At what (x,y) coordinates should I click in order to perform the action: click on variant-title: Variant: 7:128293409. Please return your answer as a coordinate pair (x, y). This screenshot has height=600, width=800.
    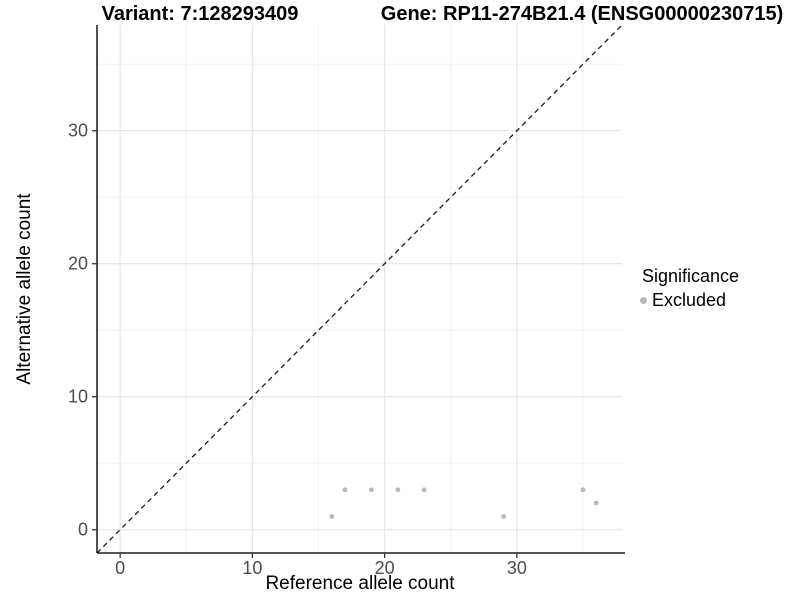
    Looking at the image, I should click on (200, 14).